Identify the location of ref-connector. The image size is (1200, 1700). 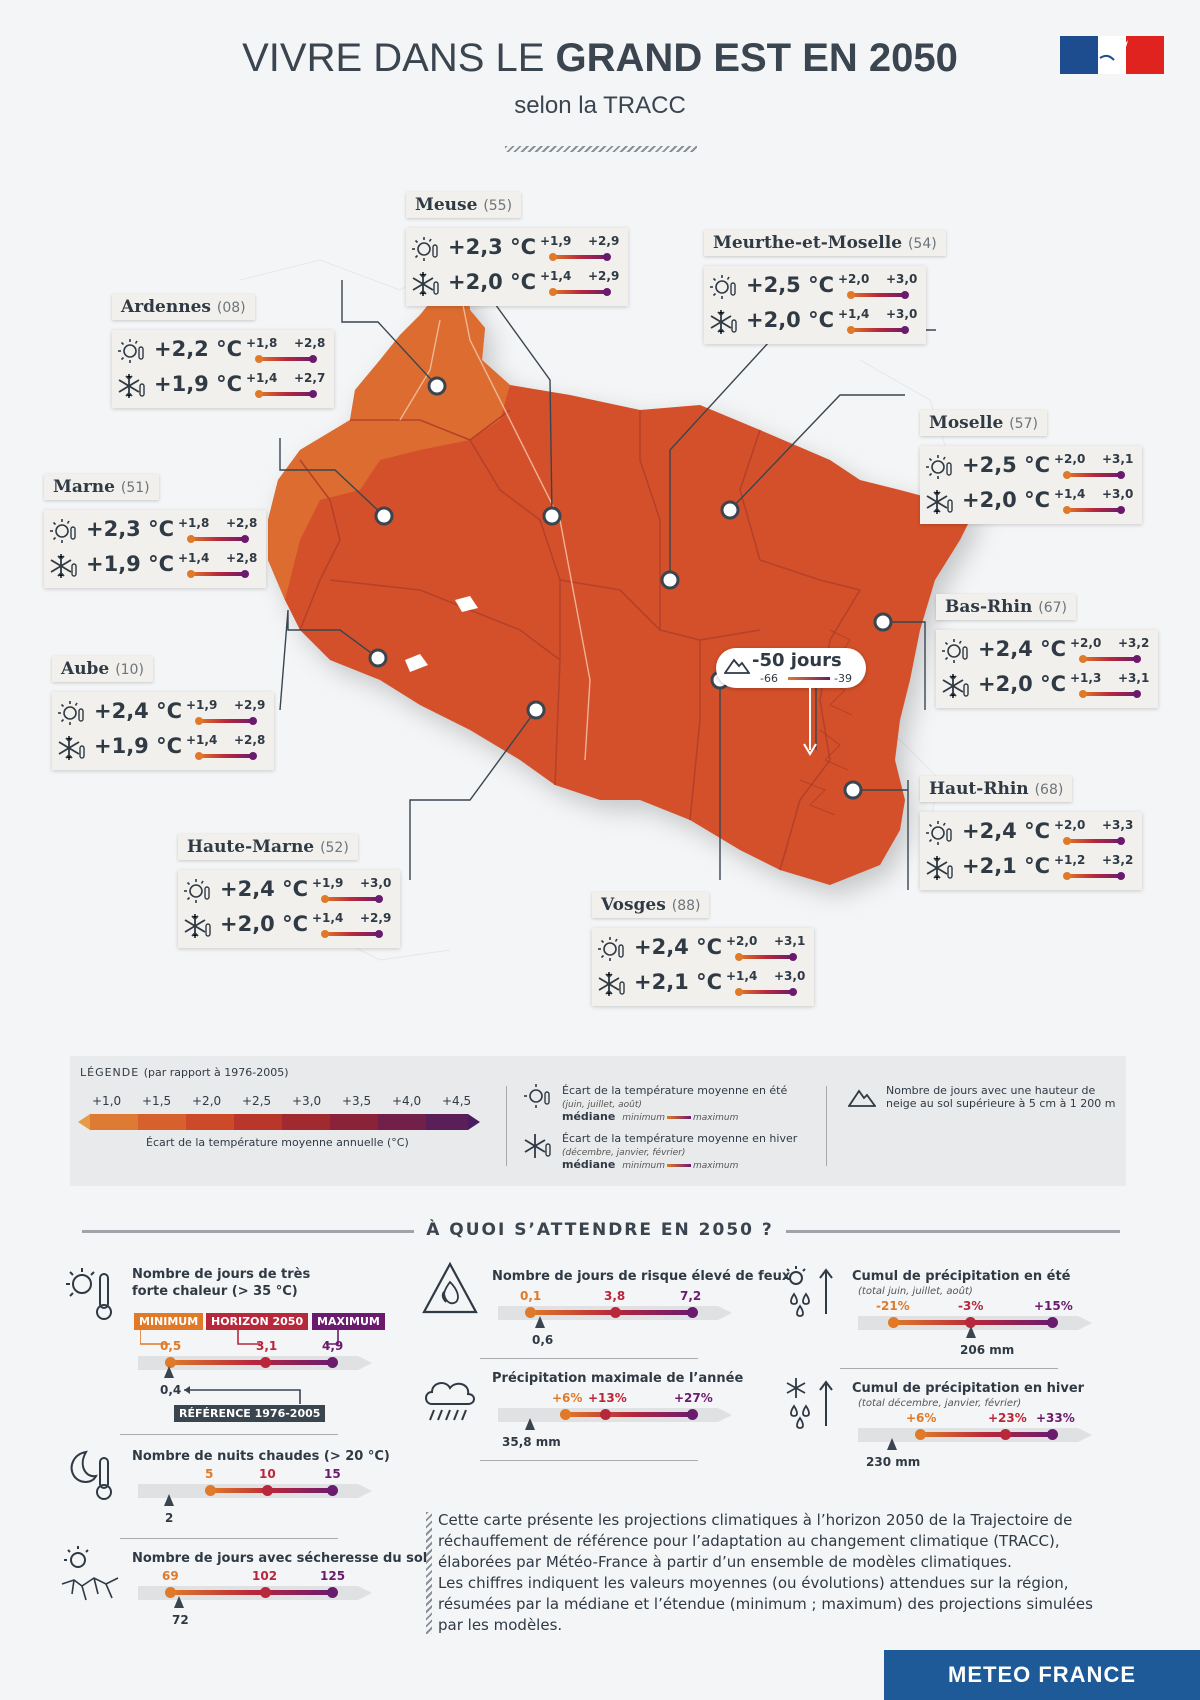
(242, 1395).